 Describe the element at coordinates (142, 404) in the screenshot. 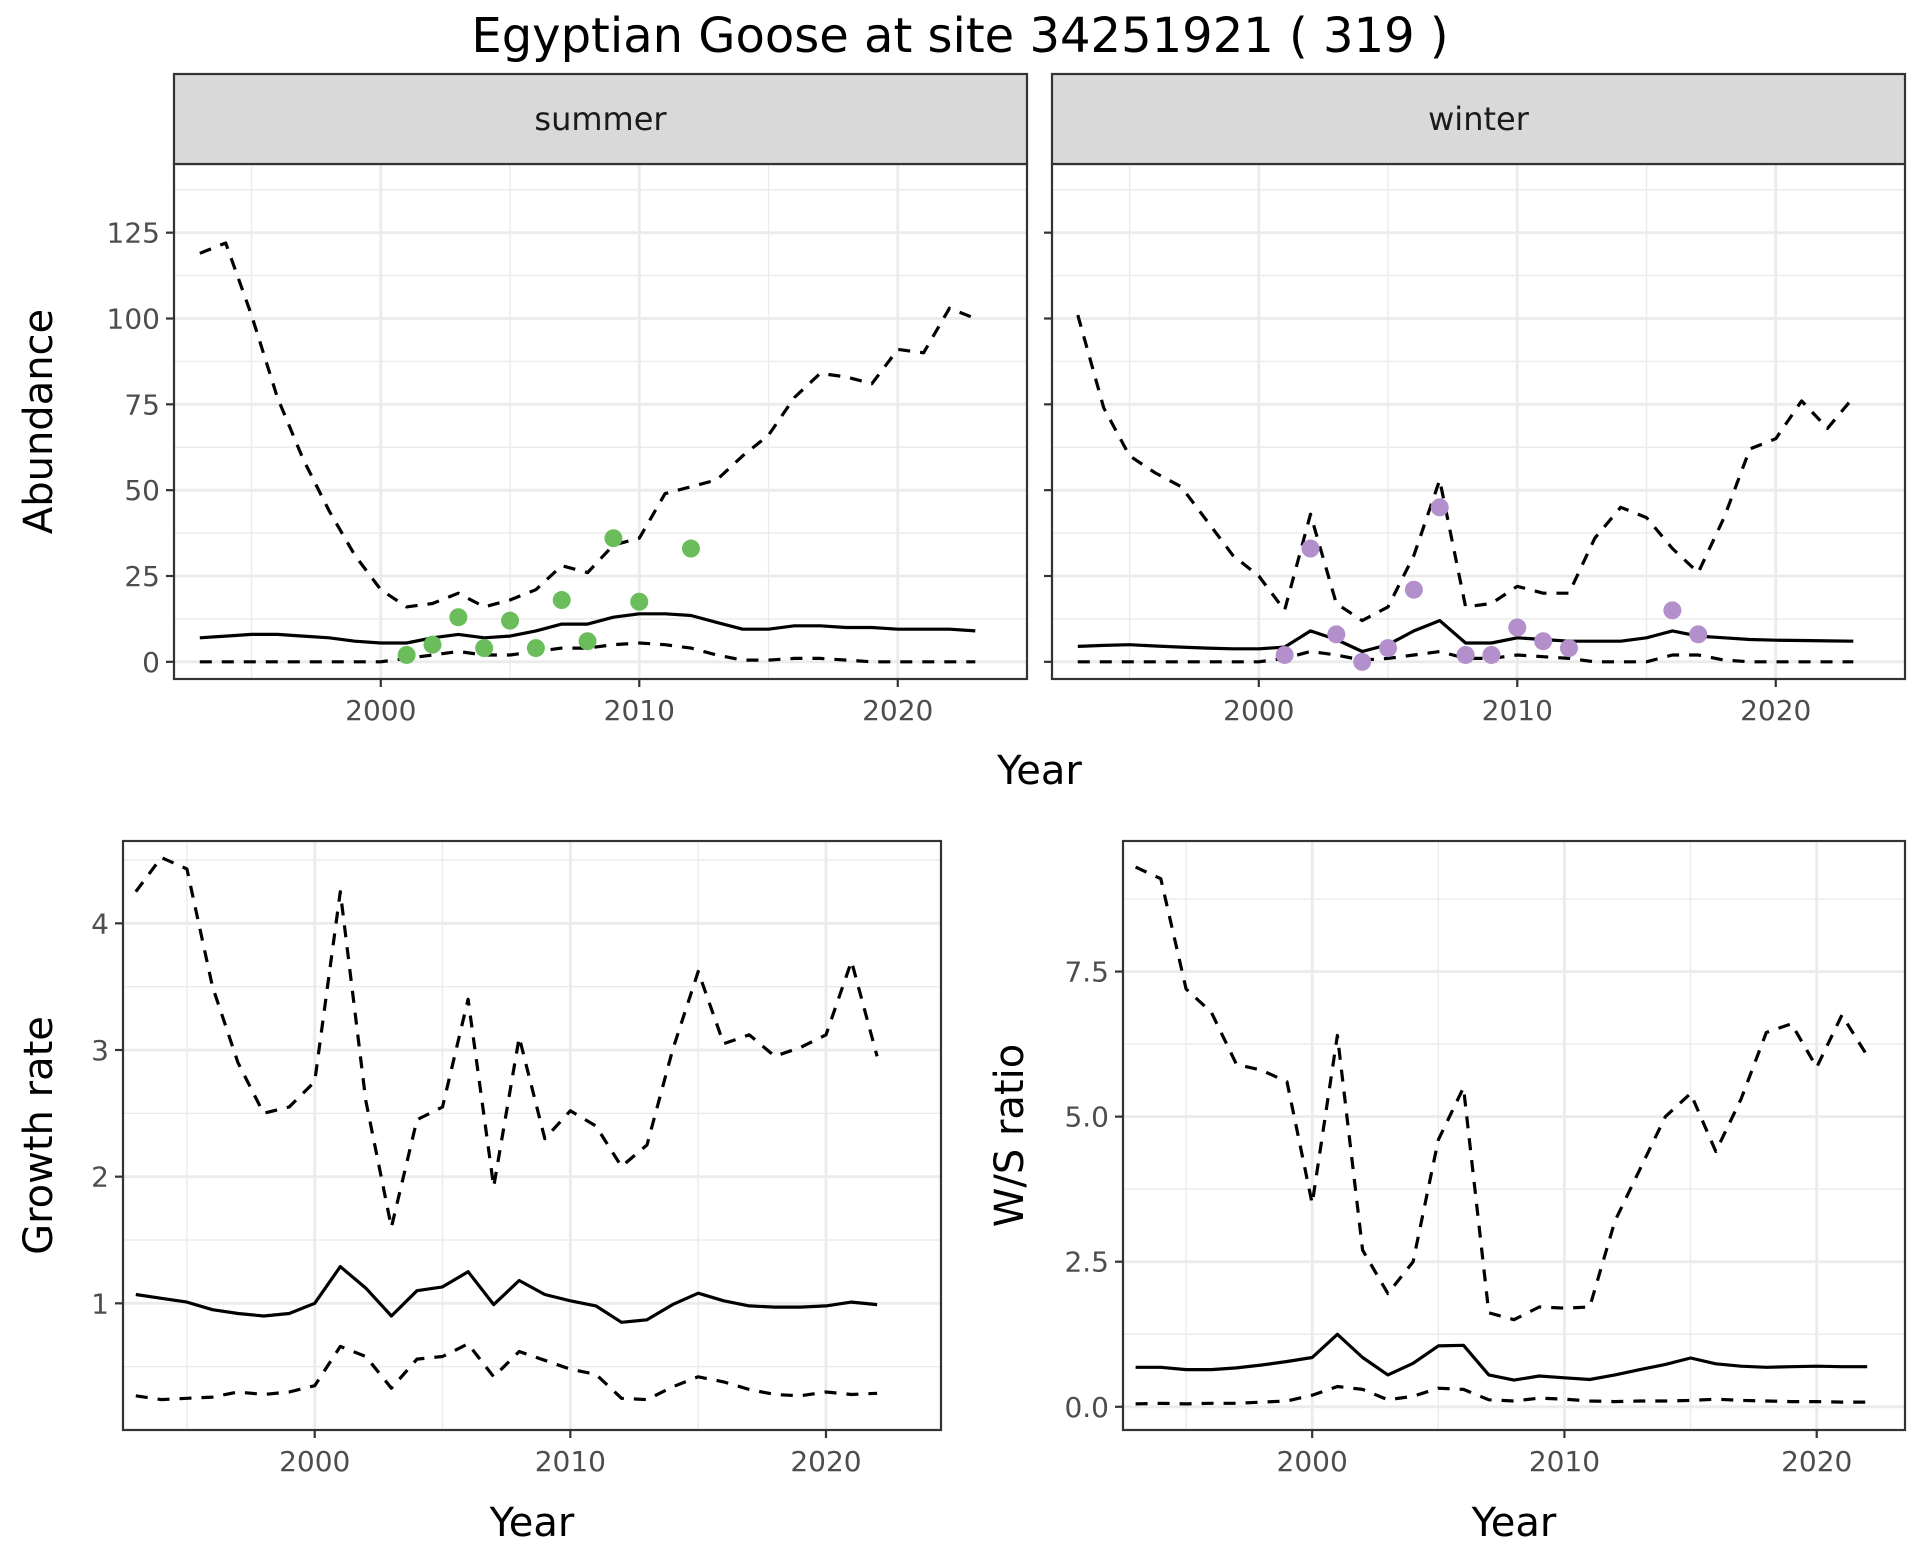

I see `y-tick-label: 75` at that location.